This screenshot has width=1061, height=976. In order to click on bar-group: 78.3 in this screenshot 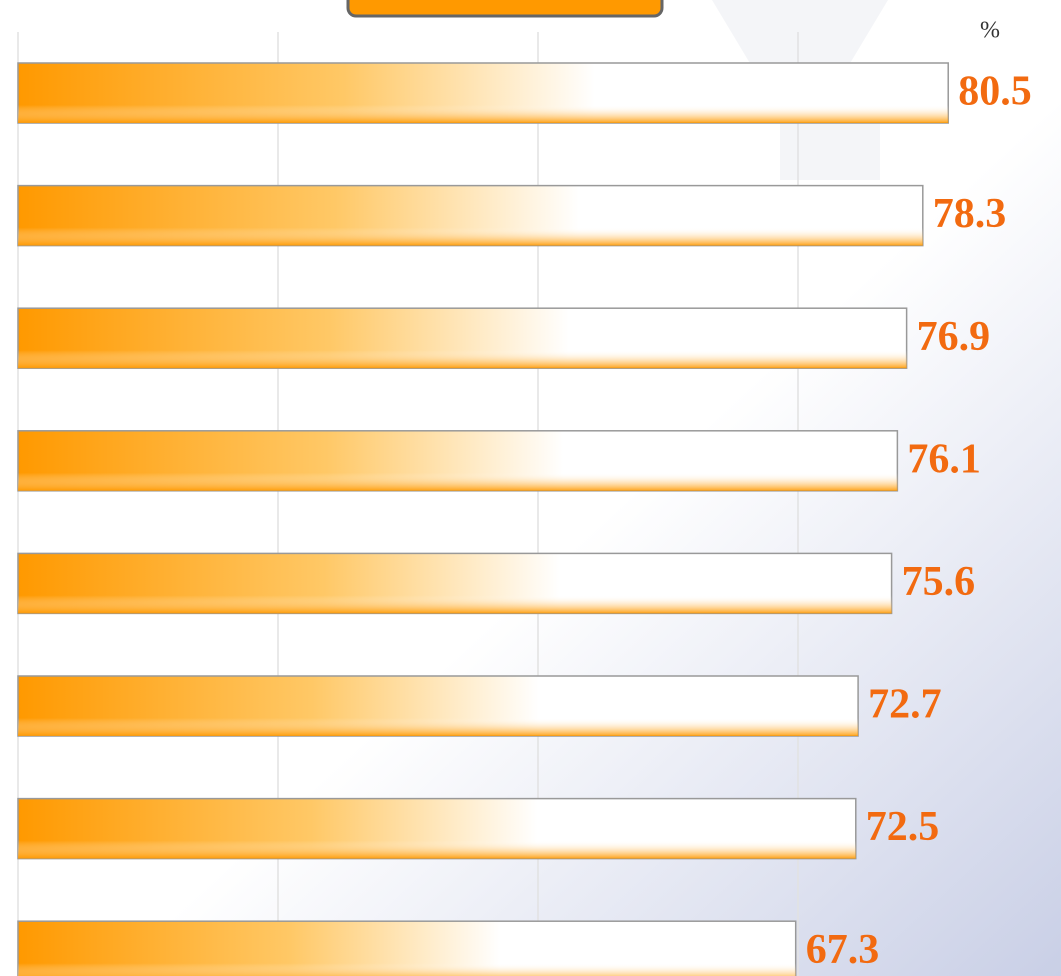, I will do `click(512, 215)`.